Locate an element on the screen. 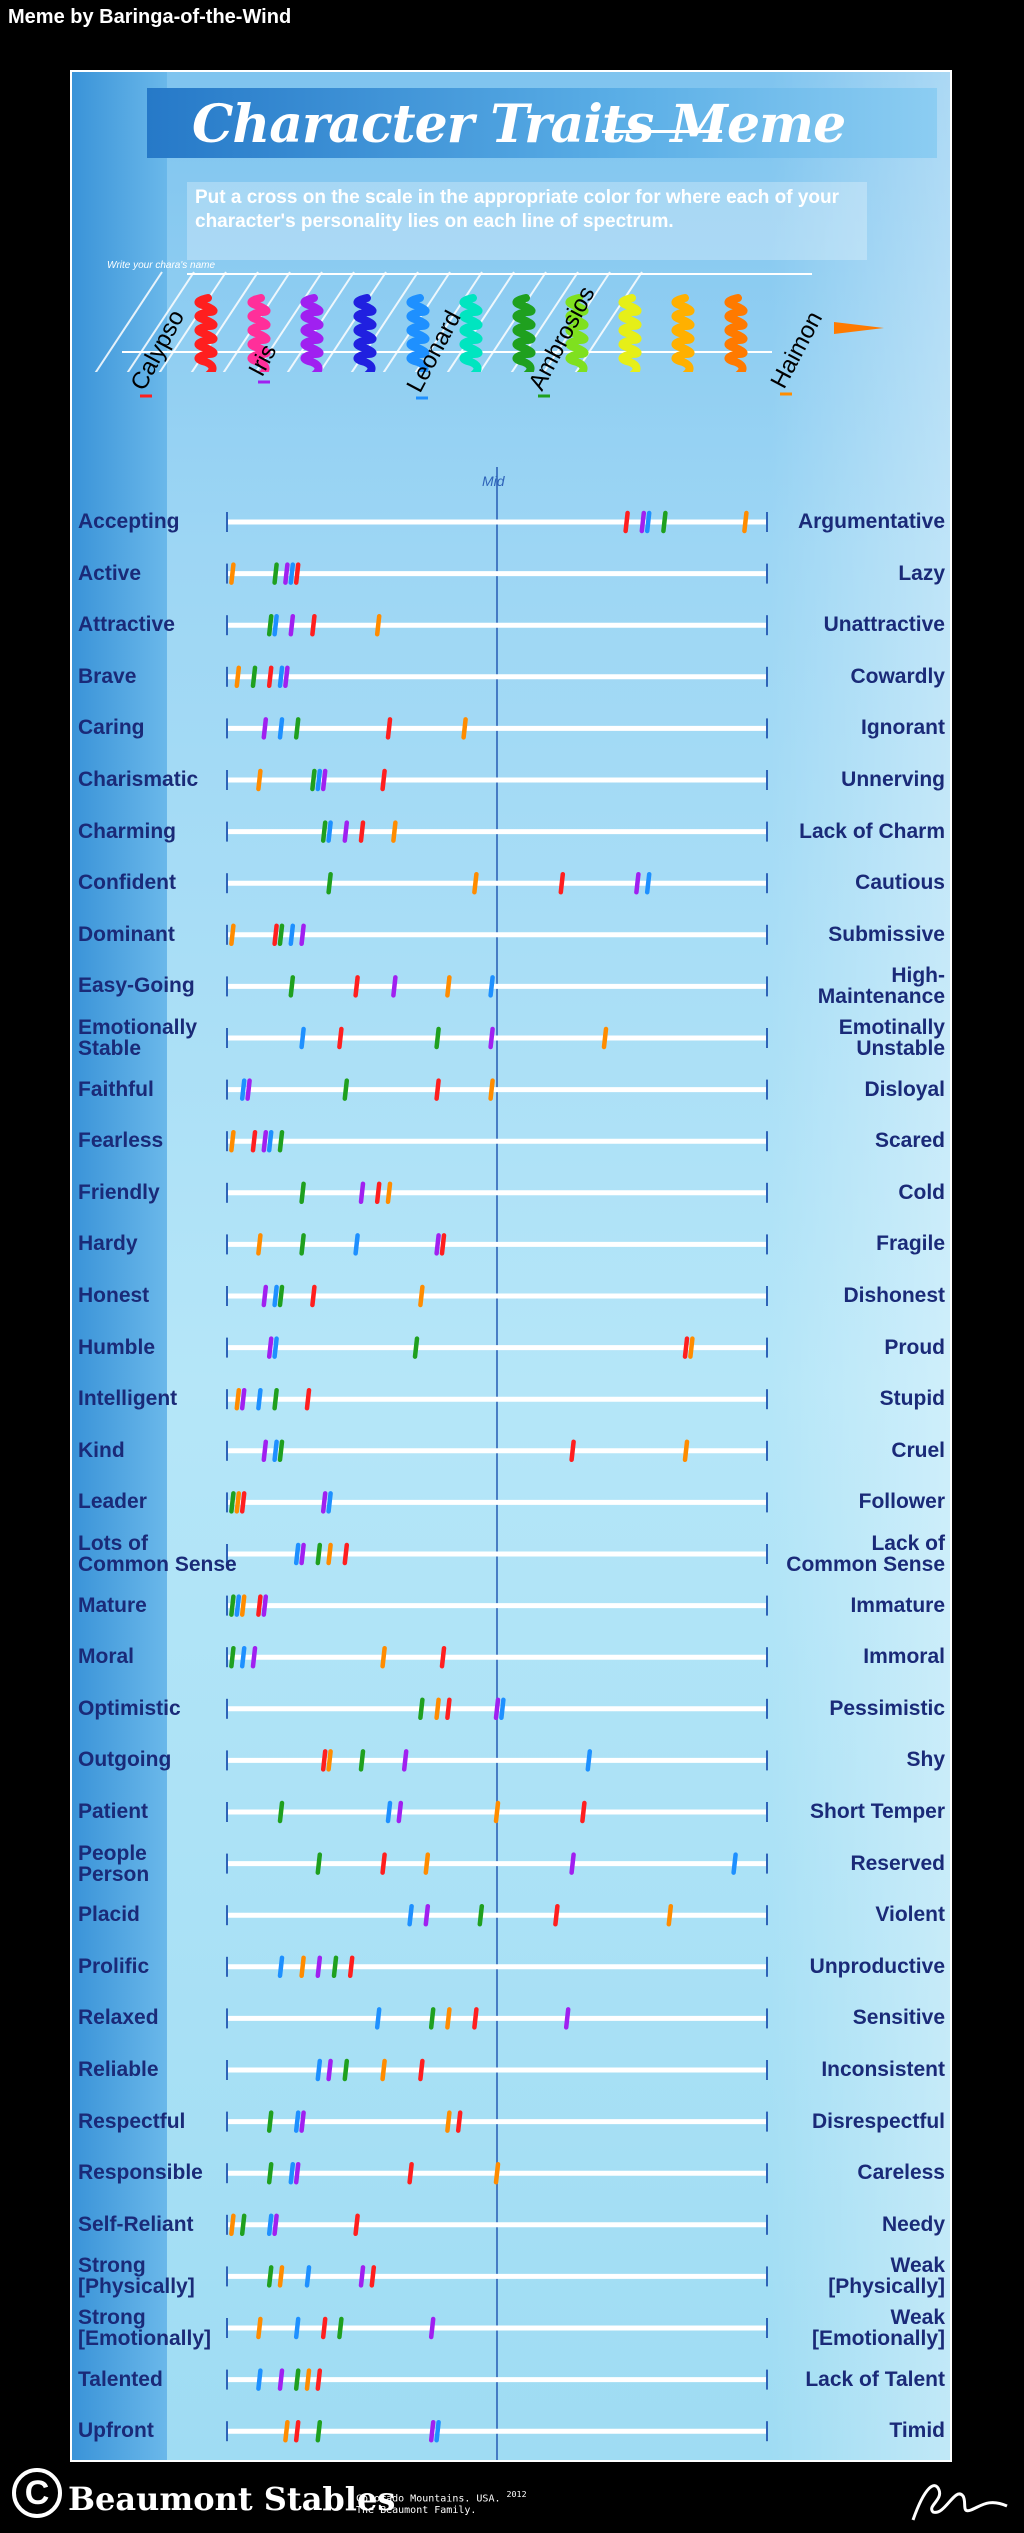  trait-left-label: Caring is located at coordinates (111, 728).